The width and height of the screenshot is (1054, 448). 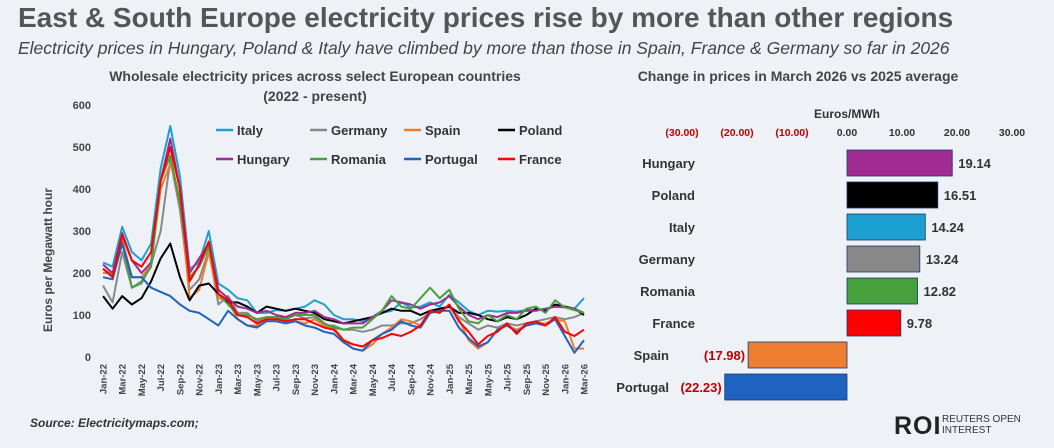 I want to click on bar-row-germany: Germany 13.24, so click(x=799, y=259).